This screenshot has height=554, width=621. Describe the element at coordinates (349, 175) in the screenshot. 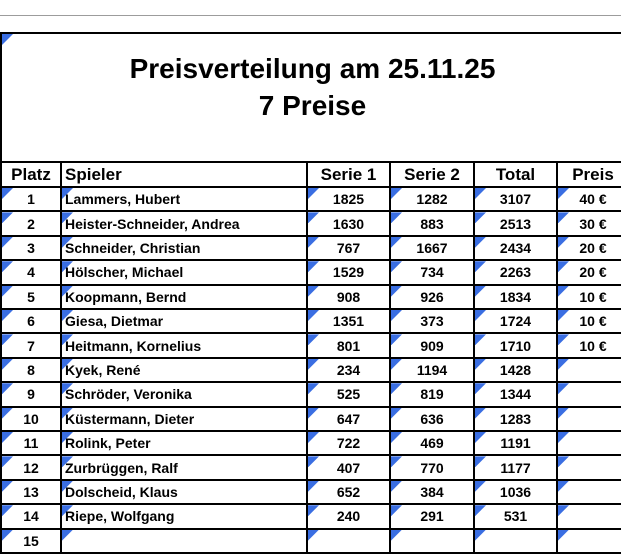

I see `header-serie1: Serie 1` at that location.